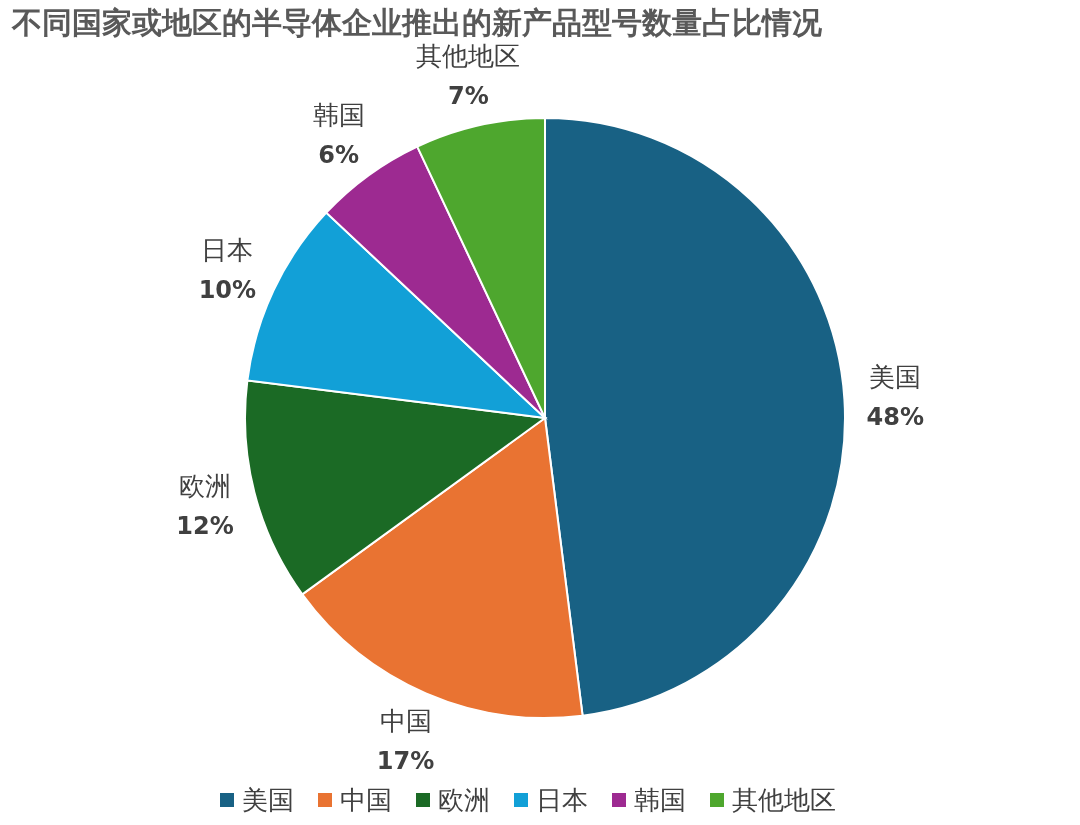 This screenshot has width=1080, height=825. I want to click on legend-label: 其他地区, so click(784, 800).